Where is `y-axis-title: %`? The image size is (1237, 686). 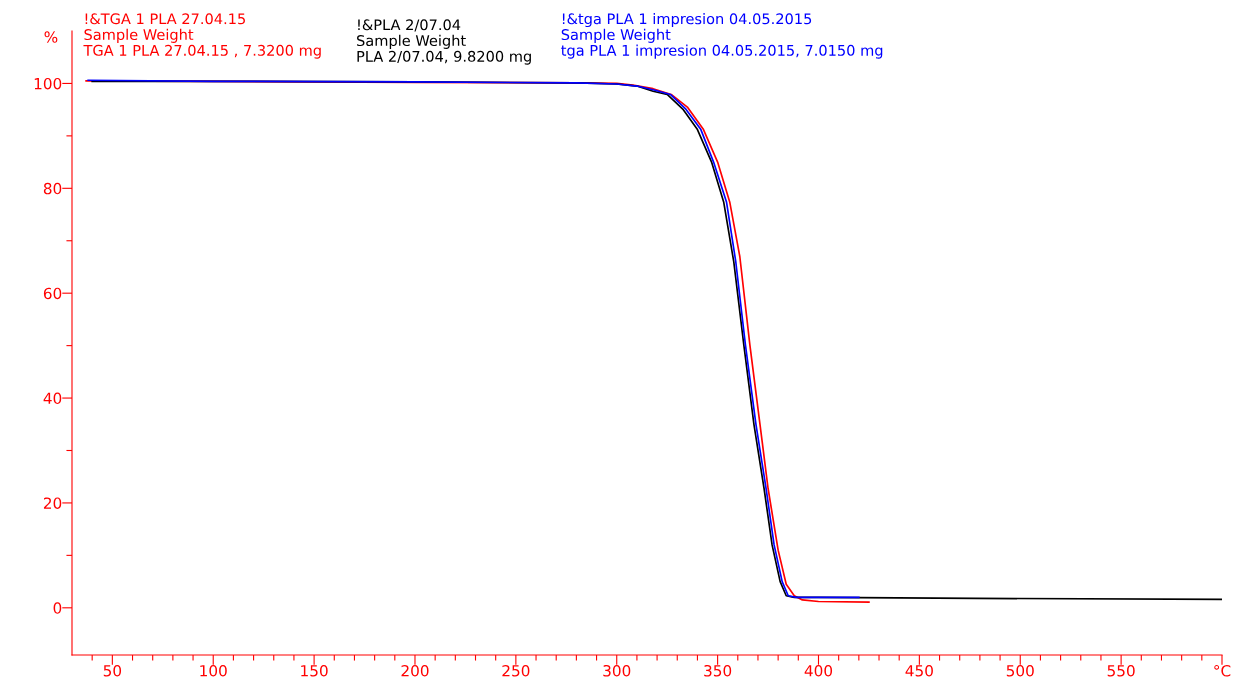
y-axis-title: % is located at coordinates (51, 37).